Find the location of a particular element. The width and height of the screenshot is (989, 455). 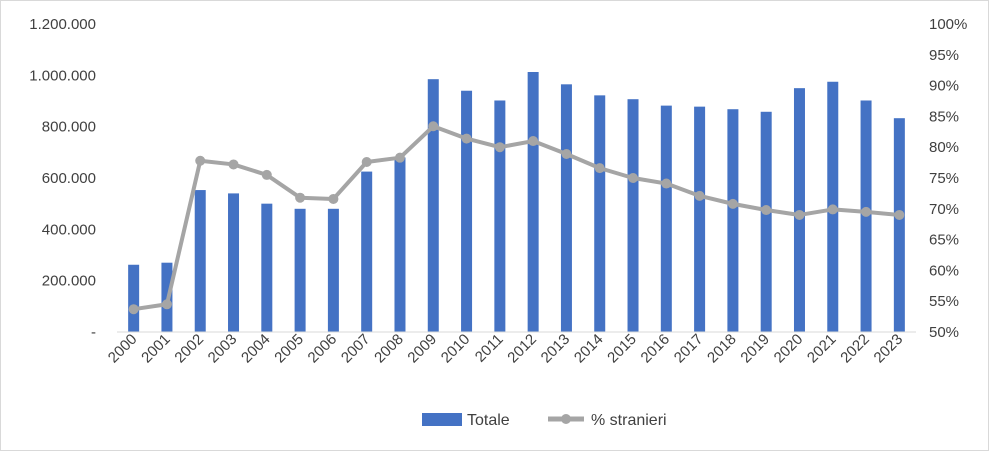

x-tick-label: 2017 is located at coordinates (689, 349).